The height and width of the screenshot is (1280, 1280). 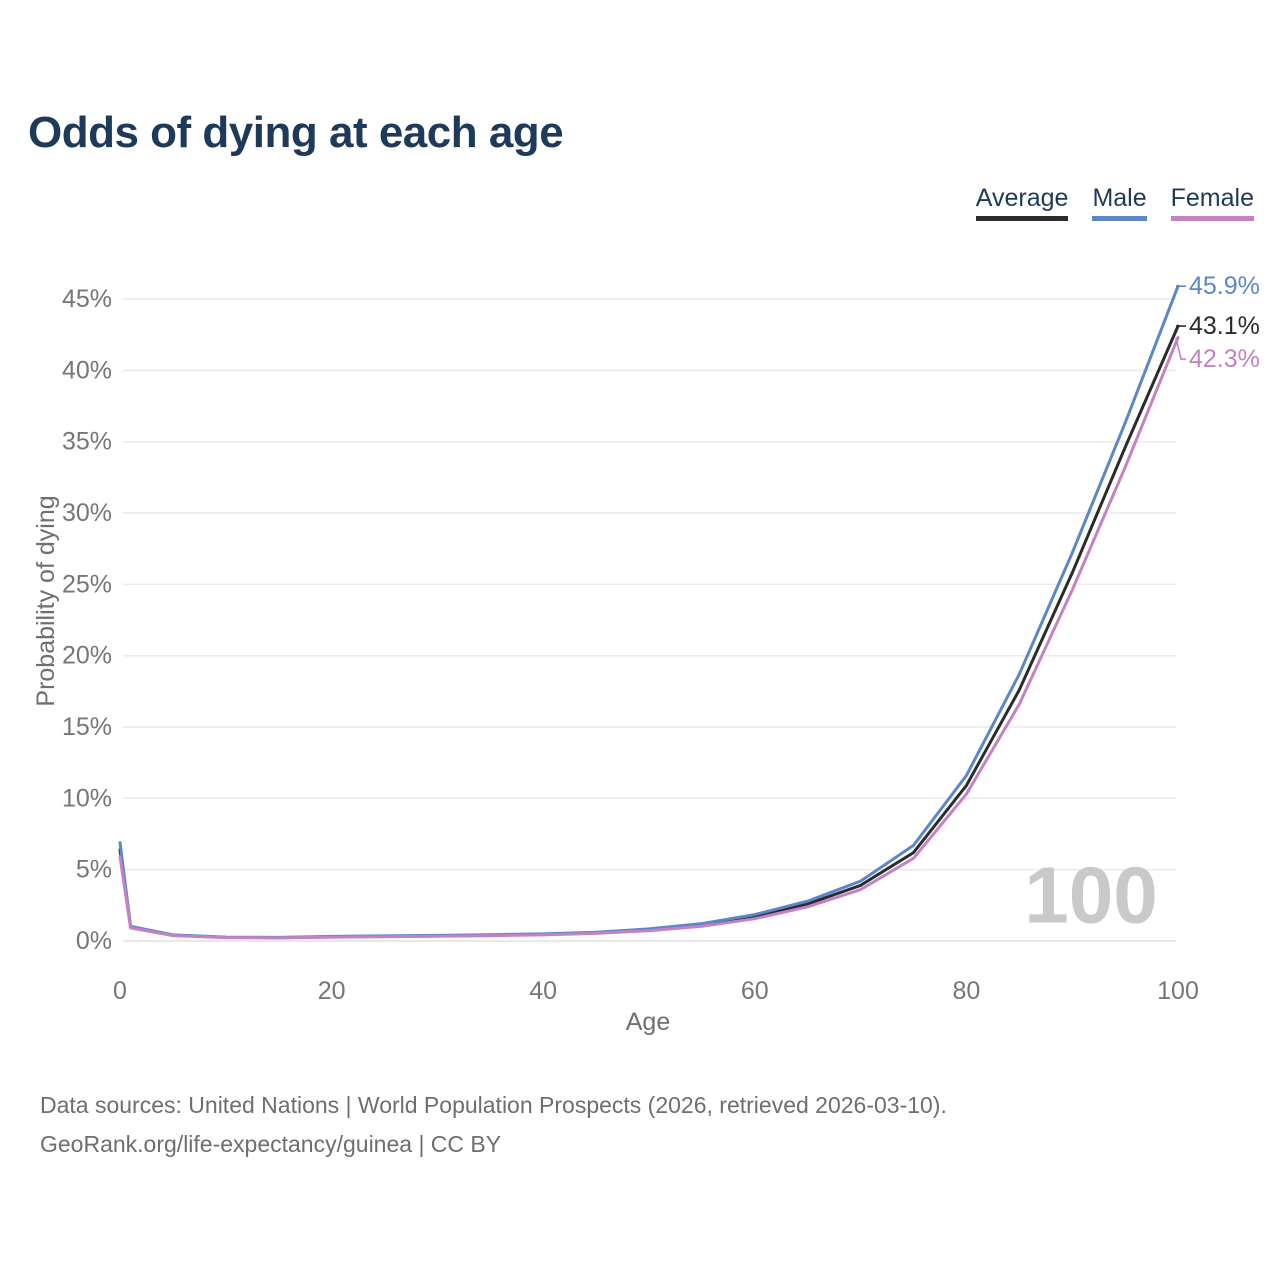 I want to click on y-axis-tick-label: 15%, so click(x=87, y=727).